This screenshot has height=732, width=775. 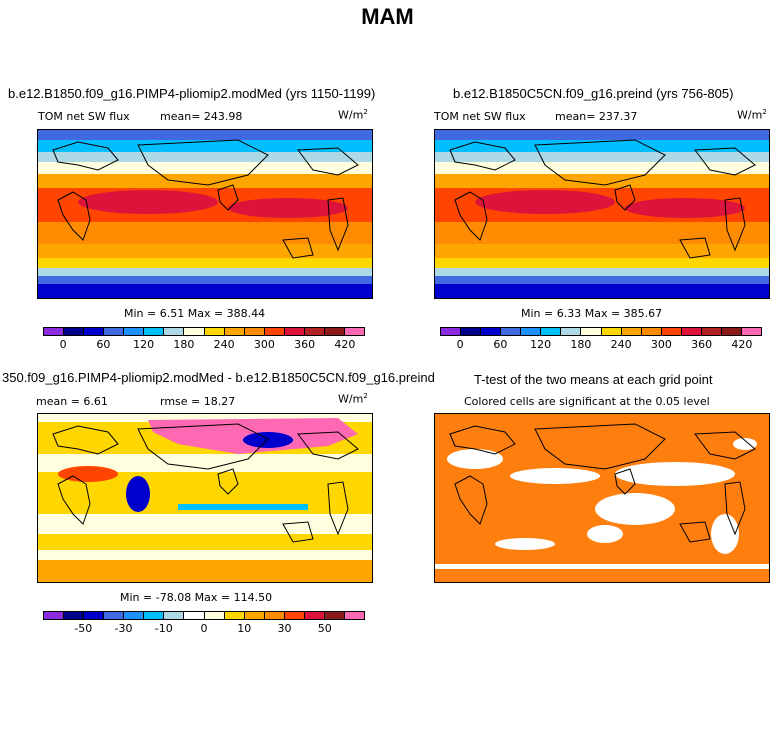 I want to click on panel3-units: W/m2, so click(x=353, y=399).